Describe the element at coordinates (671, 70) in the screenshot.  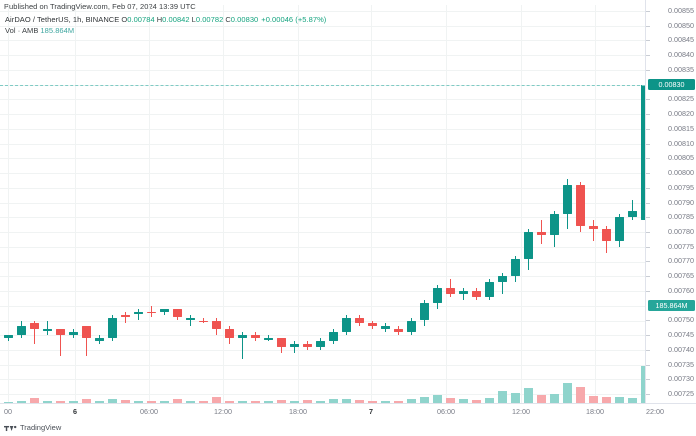
I see `price-tick: 0.00835` at that location.